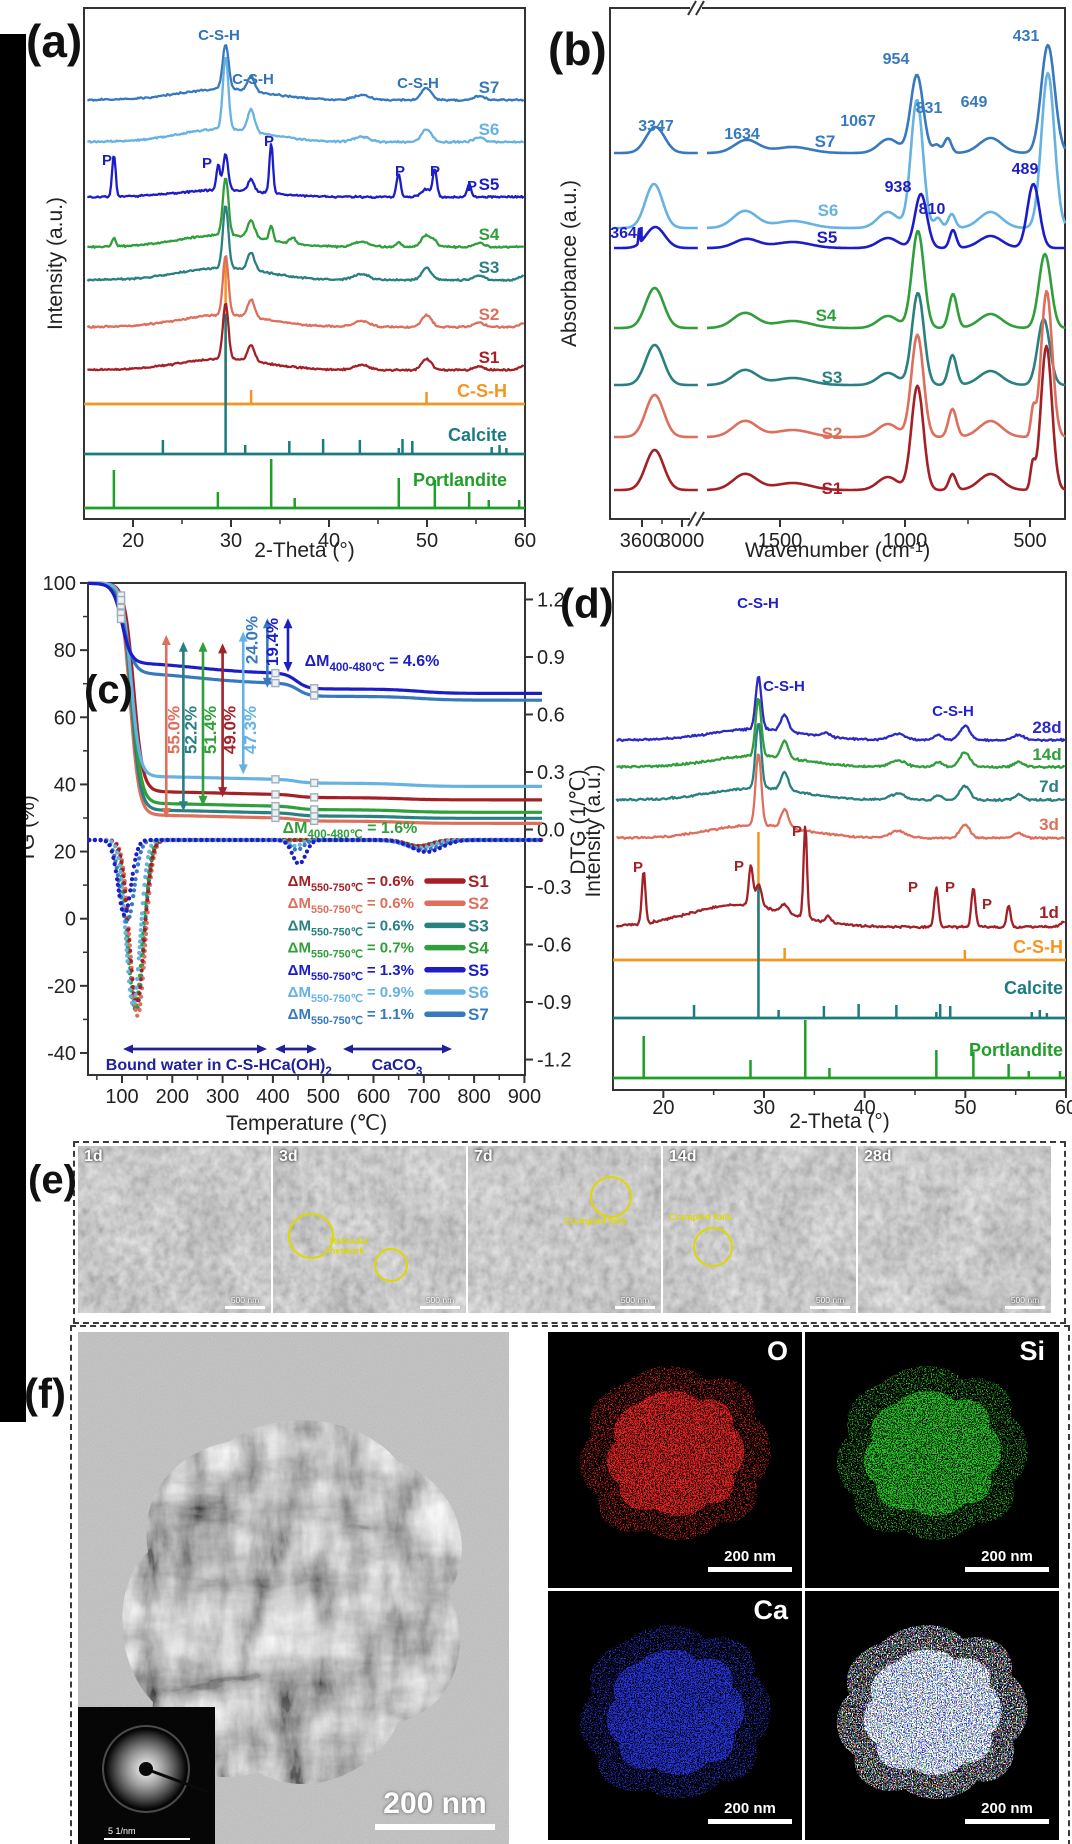  Describe the element at coordinates (770, 1610) in the screenshot. I see `eds-element-label: Ca` at that location.